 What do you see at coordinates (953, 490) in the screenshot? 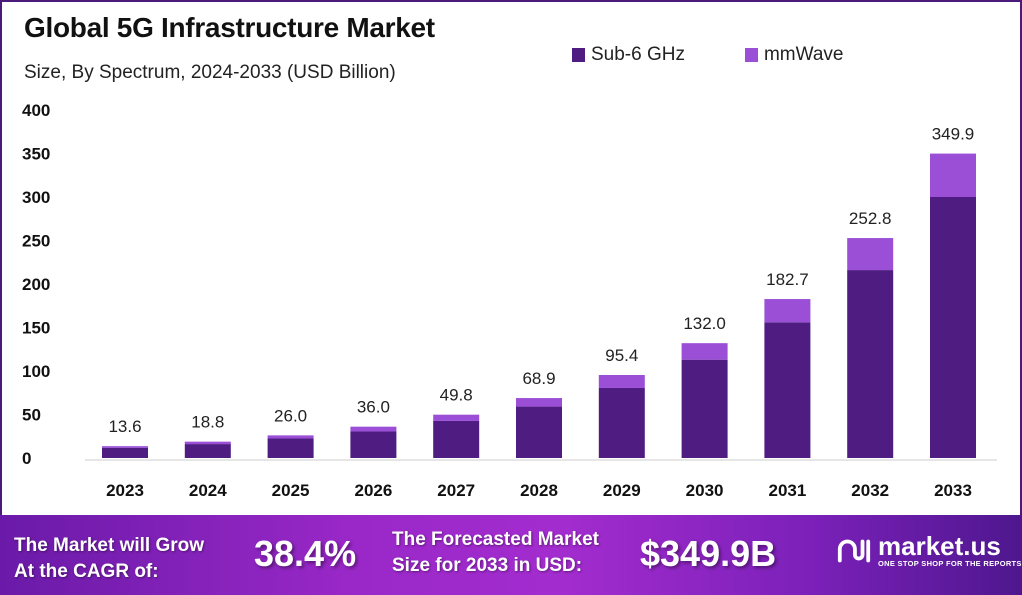
I see `x-tick-label: 2033` at bounding box center [953, 490].